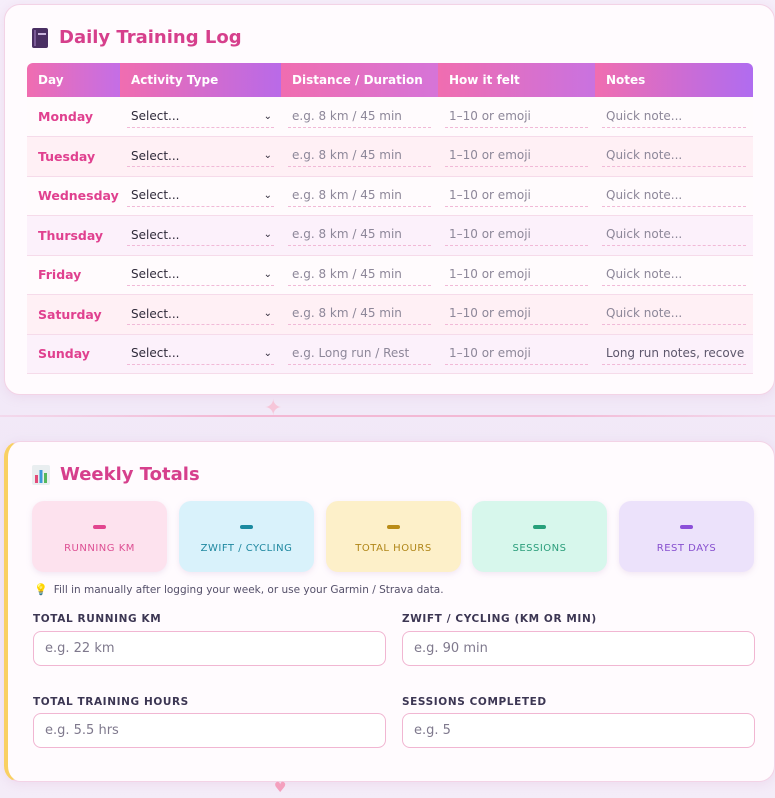 The width and height of the screenshot is (775, 798). I want to click on distance-input: e.g. Long run / Rest, so click(359, 354).